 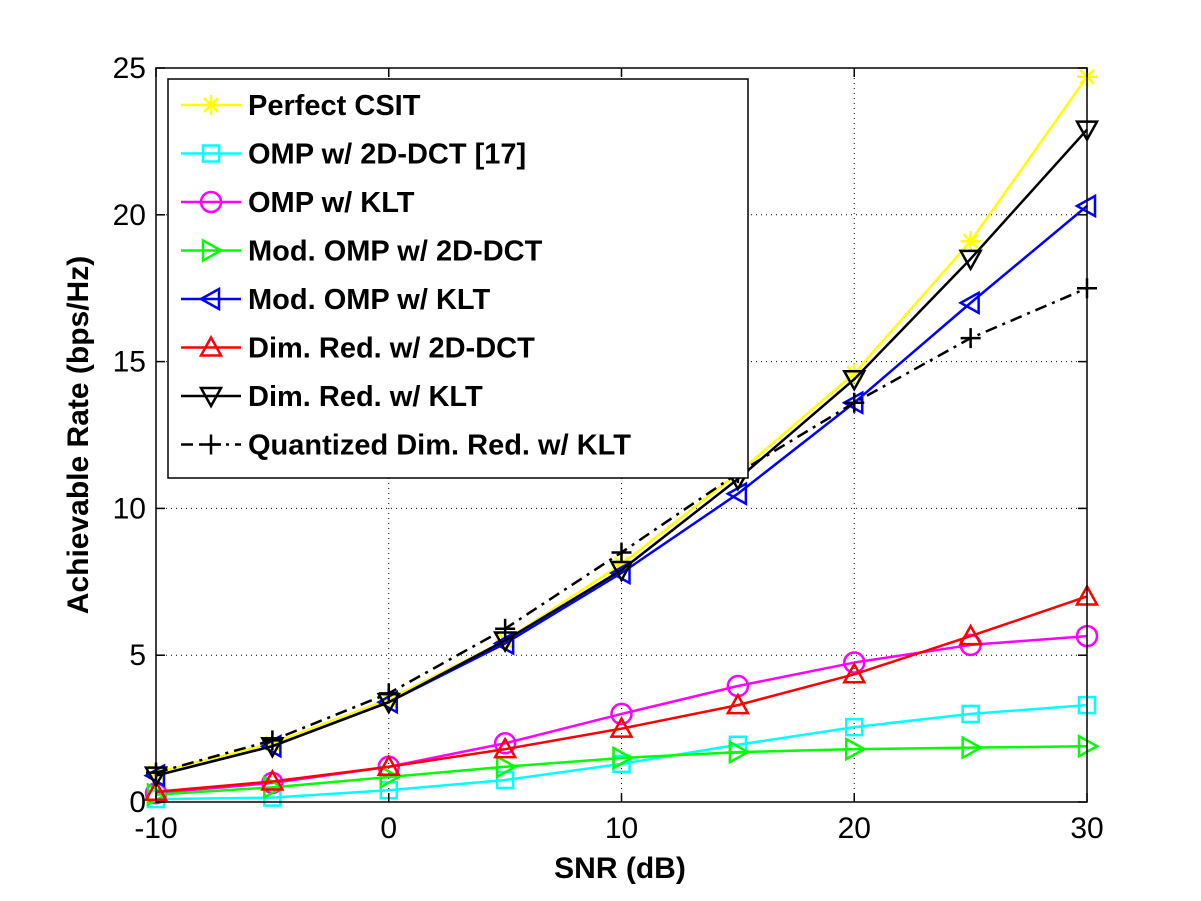 What do you see at coordinates (395, 252) in the screenshot?
I see `legend-label: Mod. OMP w/ 2D-DCT` at bounding box center [395, 252].